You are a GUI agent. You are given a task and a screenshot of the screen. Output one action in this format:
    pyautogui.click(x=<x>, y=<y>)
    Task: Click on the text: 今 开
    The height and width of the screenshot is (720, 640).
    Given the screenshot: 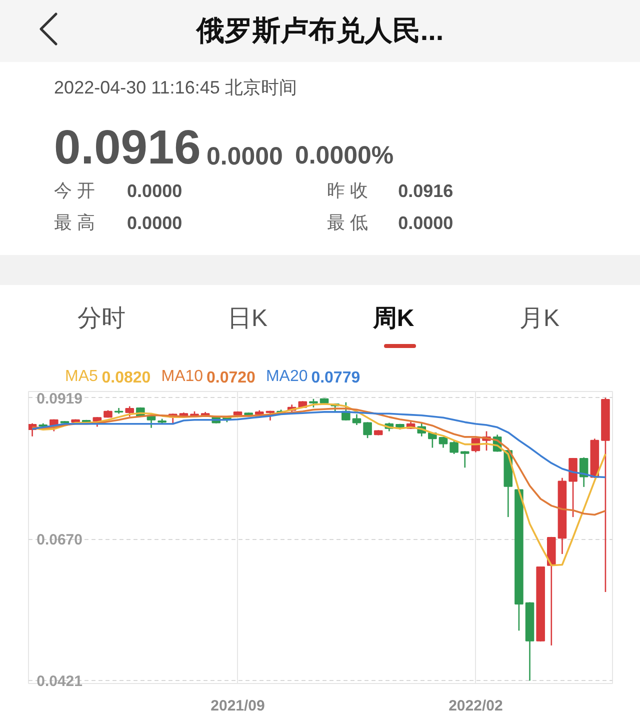 What is the action you would take?
    pyautogui.click(x=75, y=190)
    